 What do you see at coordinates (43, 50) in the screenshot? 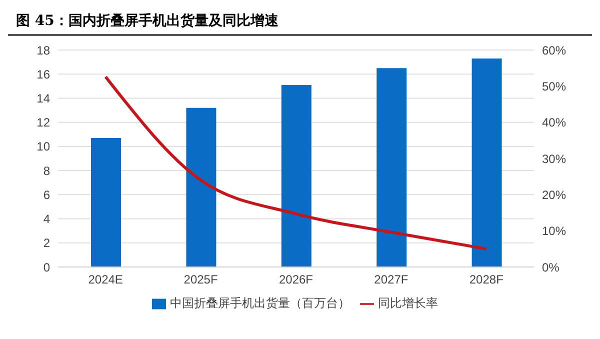
I see `y-tick-label: 18` at bounding box center [43, 50].